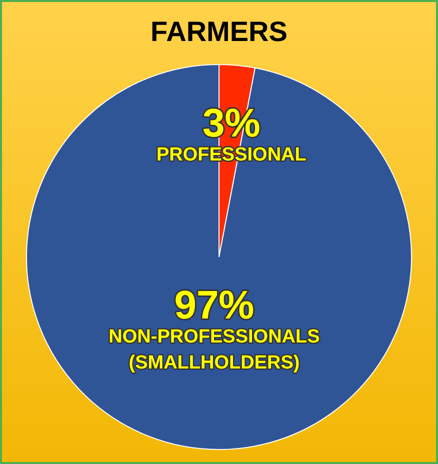 Image resolution: width=438 pixels, height=464 pixels. I want to click on data-label: 97%, so click(214, 306).